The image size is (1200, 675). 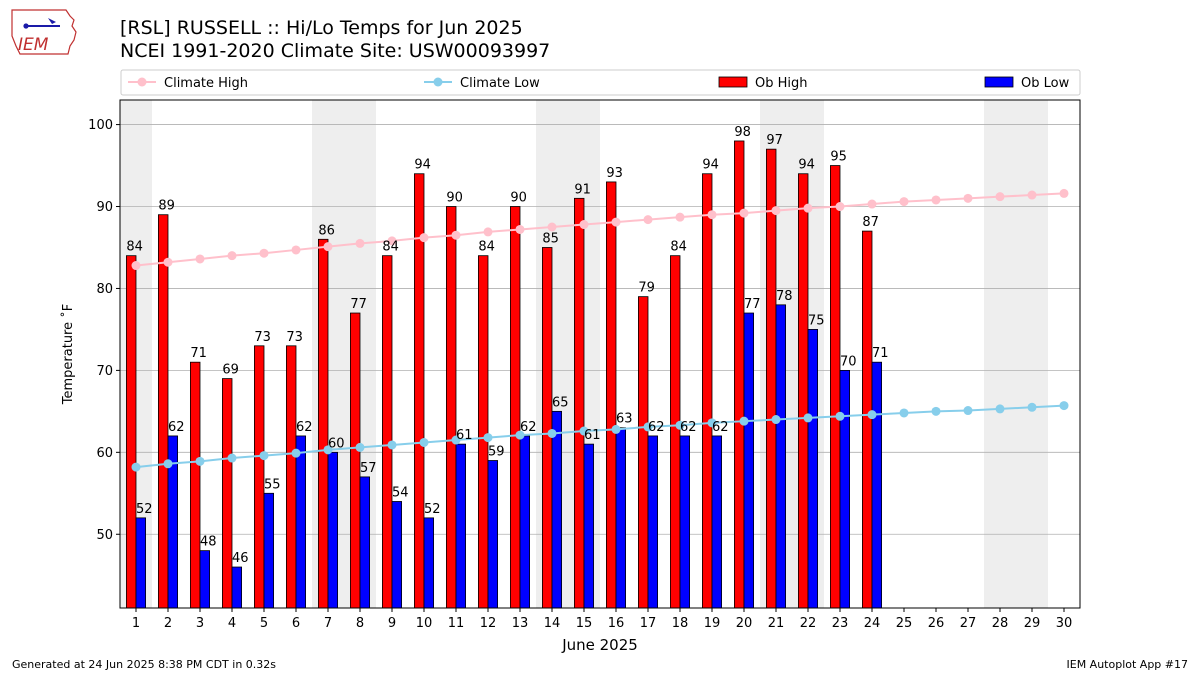 What do you see at coordinates (520, 623) in the screenshot?
I see `x-tick-label-13: 13` at bounding box center [520, 623].